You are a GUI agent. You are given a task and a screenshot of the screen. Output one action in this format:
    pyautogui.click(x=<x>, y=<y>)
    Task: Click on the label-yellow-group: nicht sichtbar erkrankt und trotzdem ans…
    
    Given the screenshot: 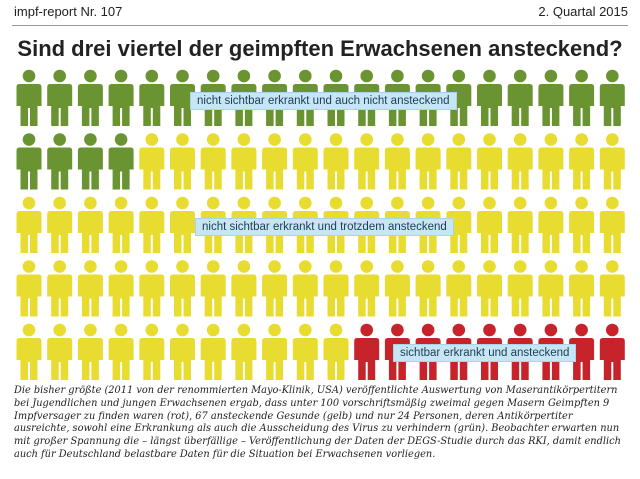 What is the action you would take?
    pyautogui.click(x=324, y=227)
    